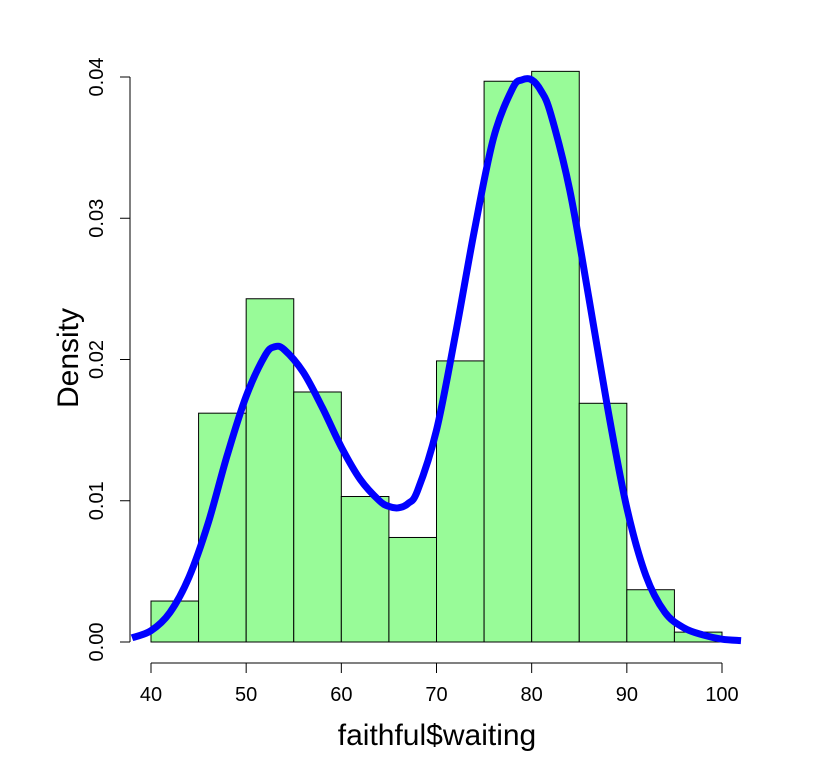 This screenshot has width=822, height=770. I want to click on x-tick-label: 50, so click(246, 695).